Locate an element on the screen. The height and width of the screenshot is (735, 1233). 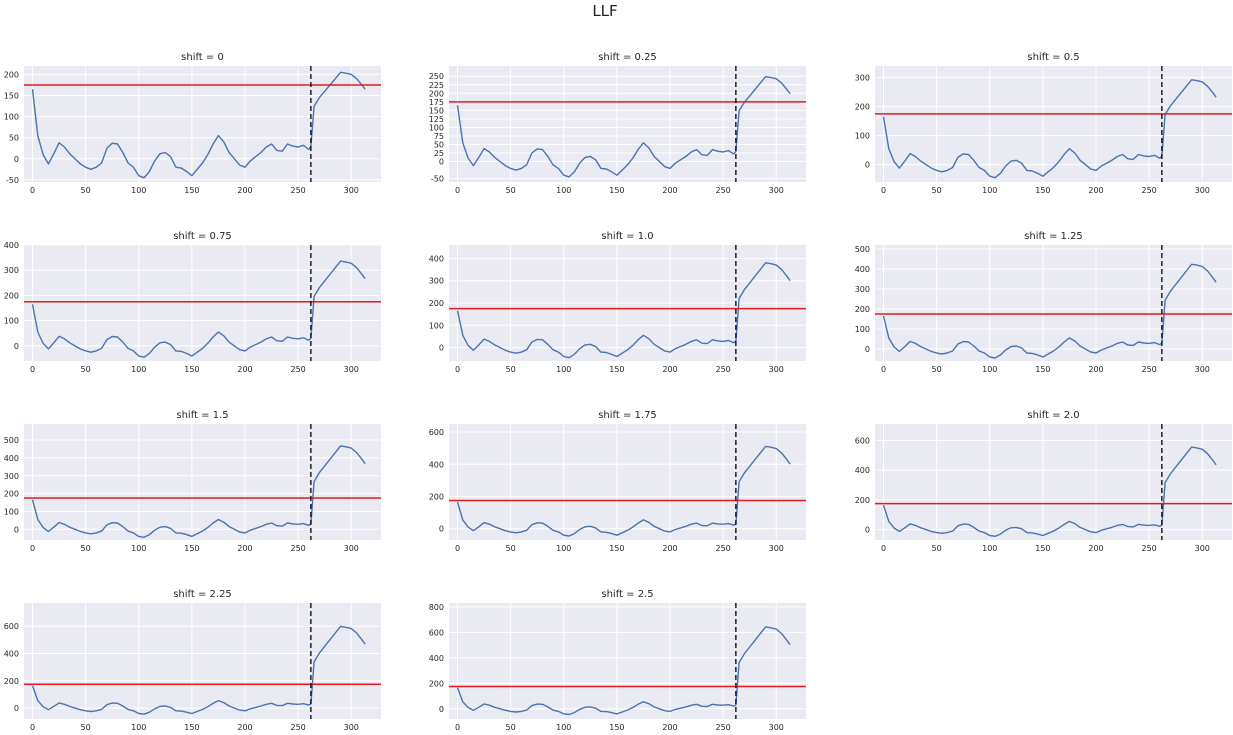
chart-svg: 0 50 100 150 200 250 300 0 100 200 300 400 500 is located at coordinates (1043, 309).